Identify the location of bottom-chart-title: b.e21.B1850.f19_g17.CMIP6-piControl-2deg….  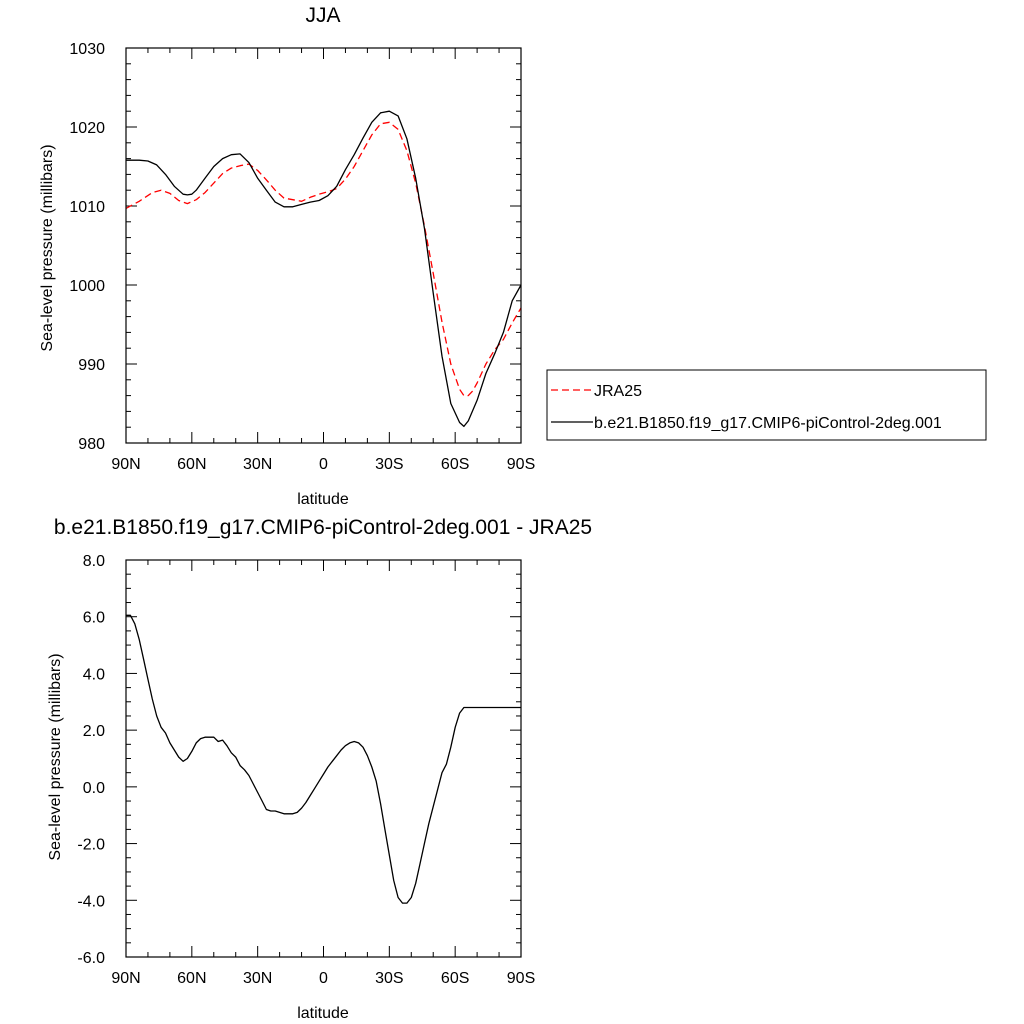
(323, 527).